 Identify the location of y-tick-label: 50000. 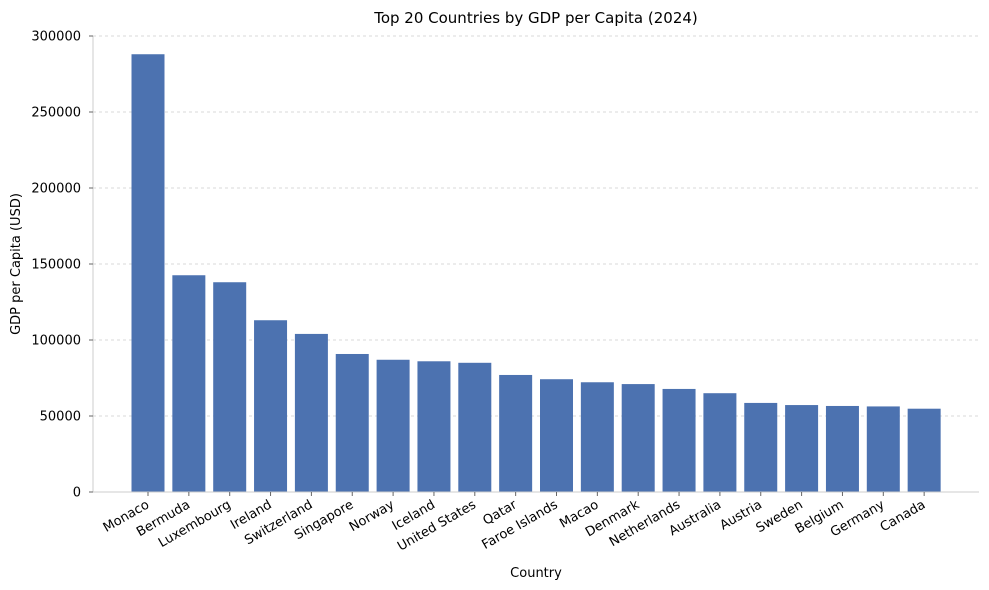
(60, 417).